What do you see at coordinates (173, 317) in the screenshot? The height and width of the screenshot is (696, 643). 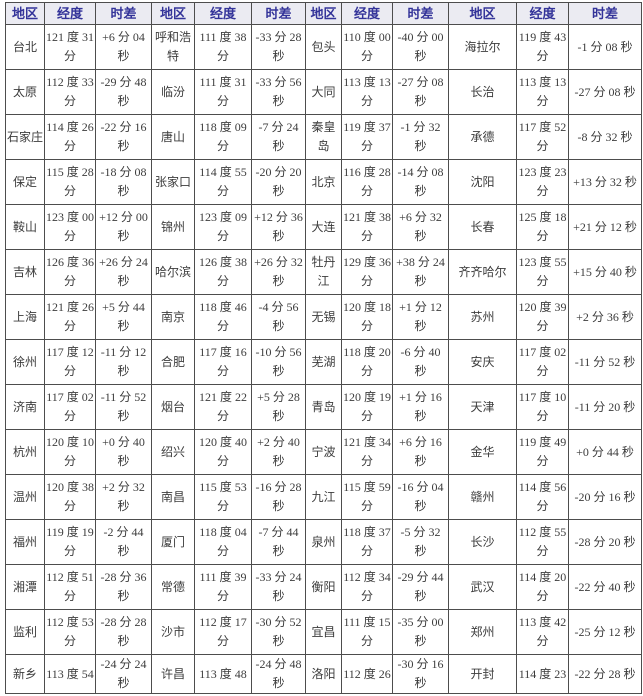 I see `region-cell: 南京` at bounding box center [173, 317].